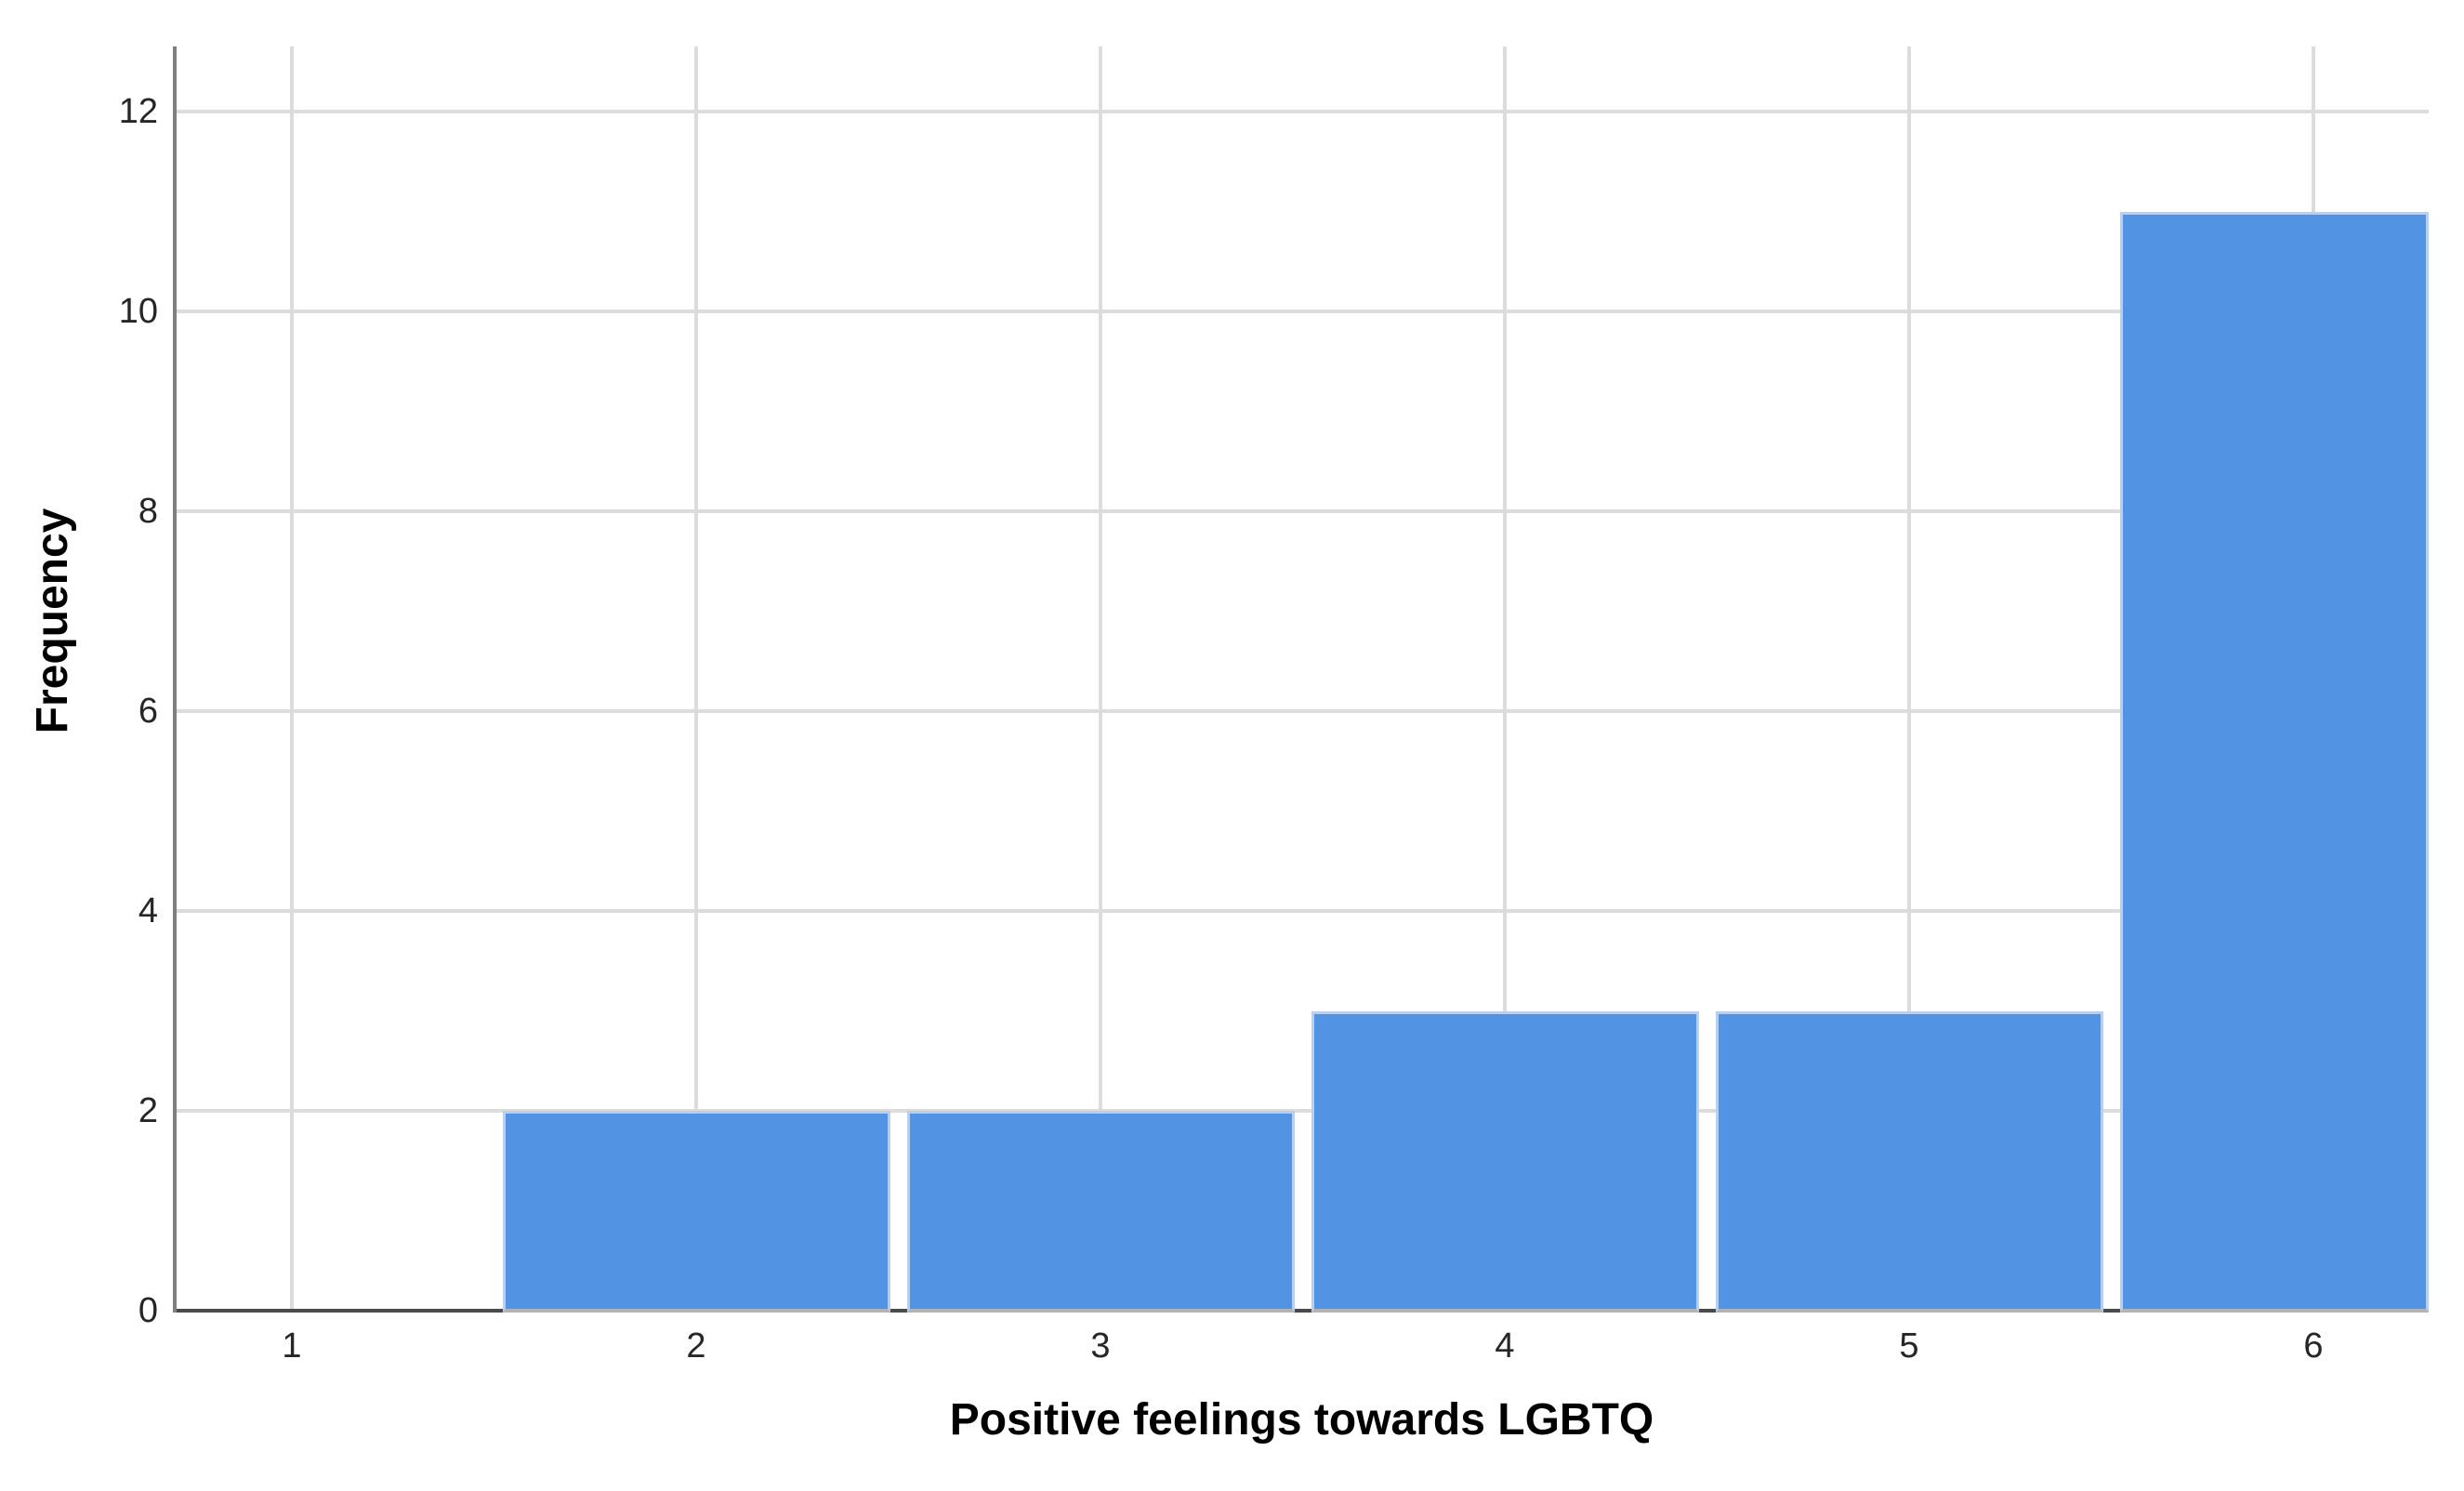 This screenshot has height=1491, width=2464. I want to click on y-tick-label: 10, so click(138, 311).